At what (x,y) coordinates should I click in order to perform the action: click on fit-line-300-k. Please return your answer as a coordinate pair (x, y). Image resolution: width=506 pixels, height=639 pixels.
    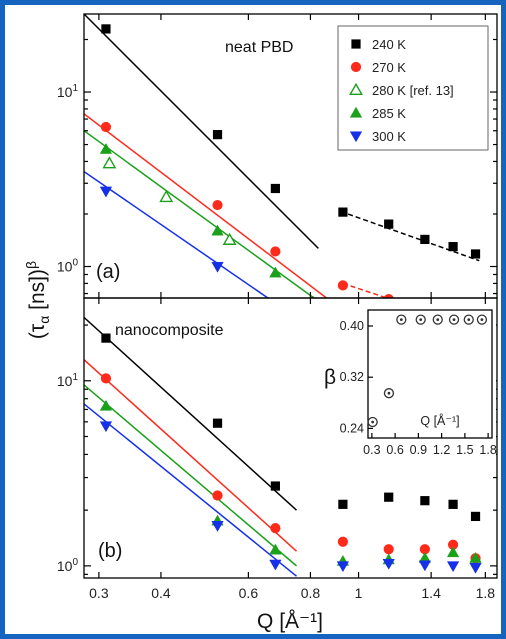
    Looking at the image, I should click on (190, 490).